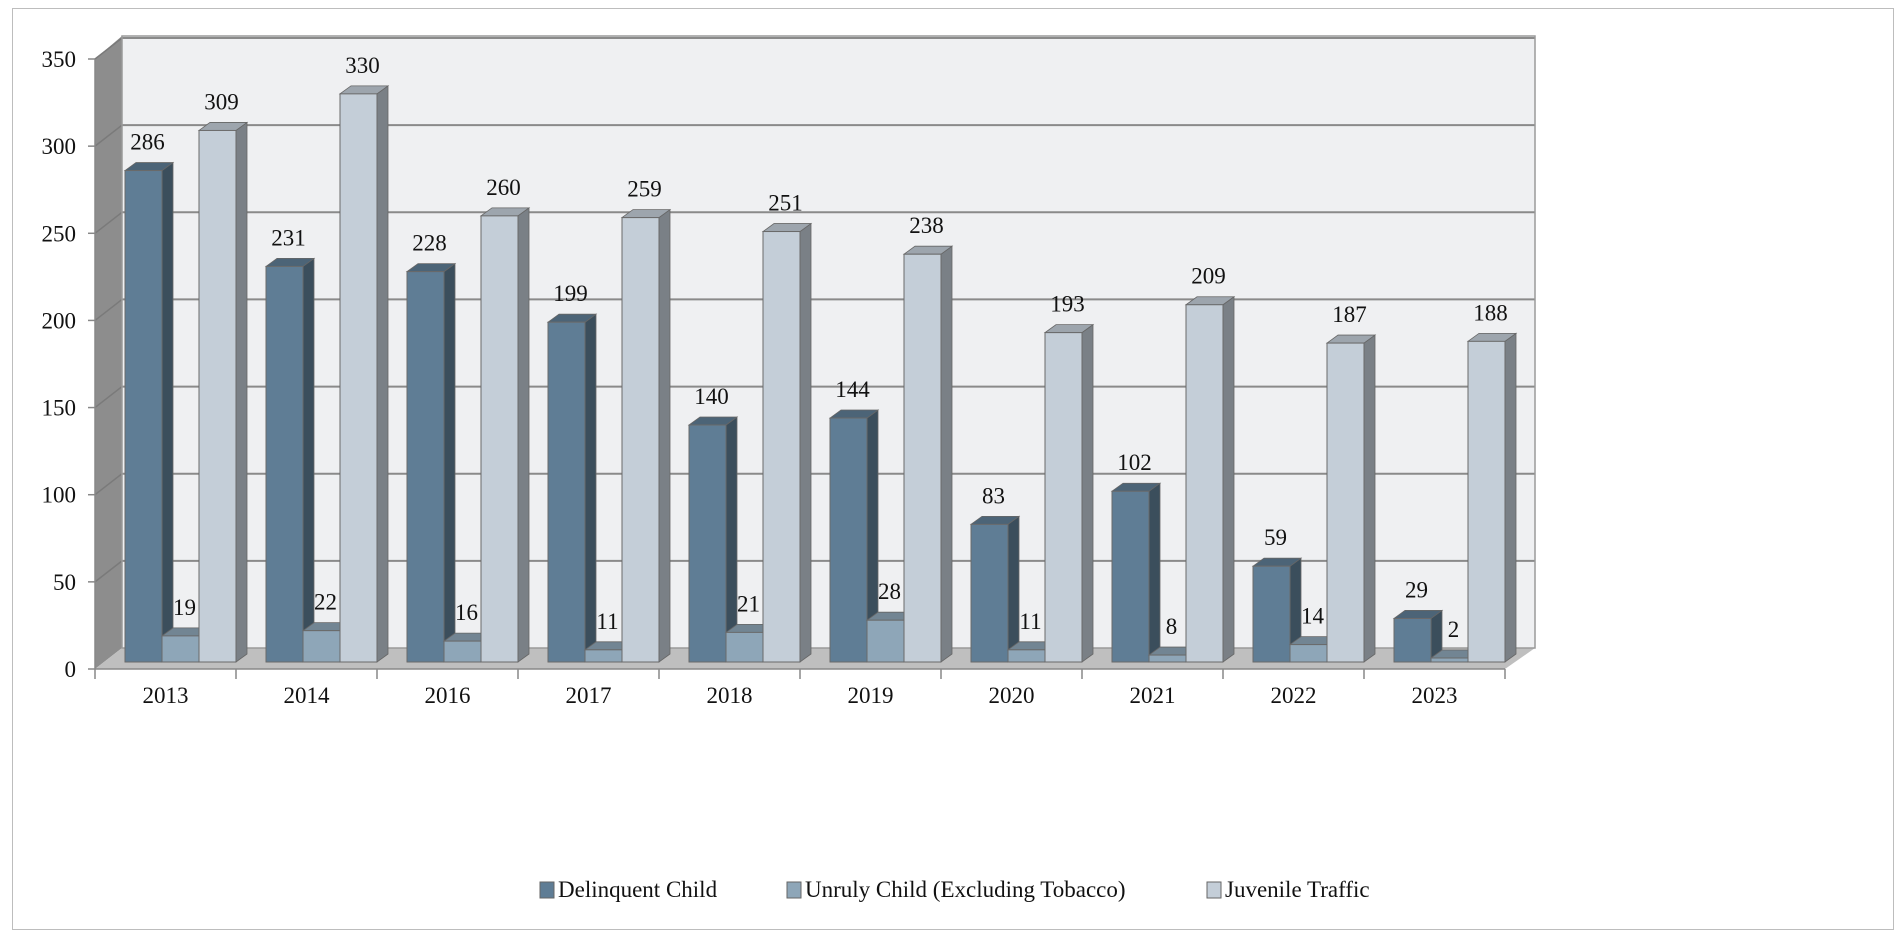  I want to click on x-tick-label: 2020, so click(1012, 695).